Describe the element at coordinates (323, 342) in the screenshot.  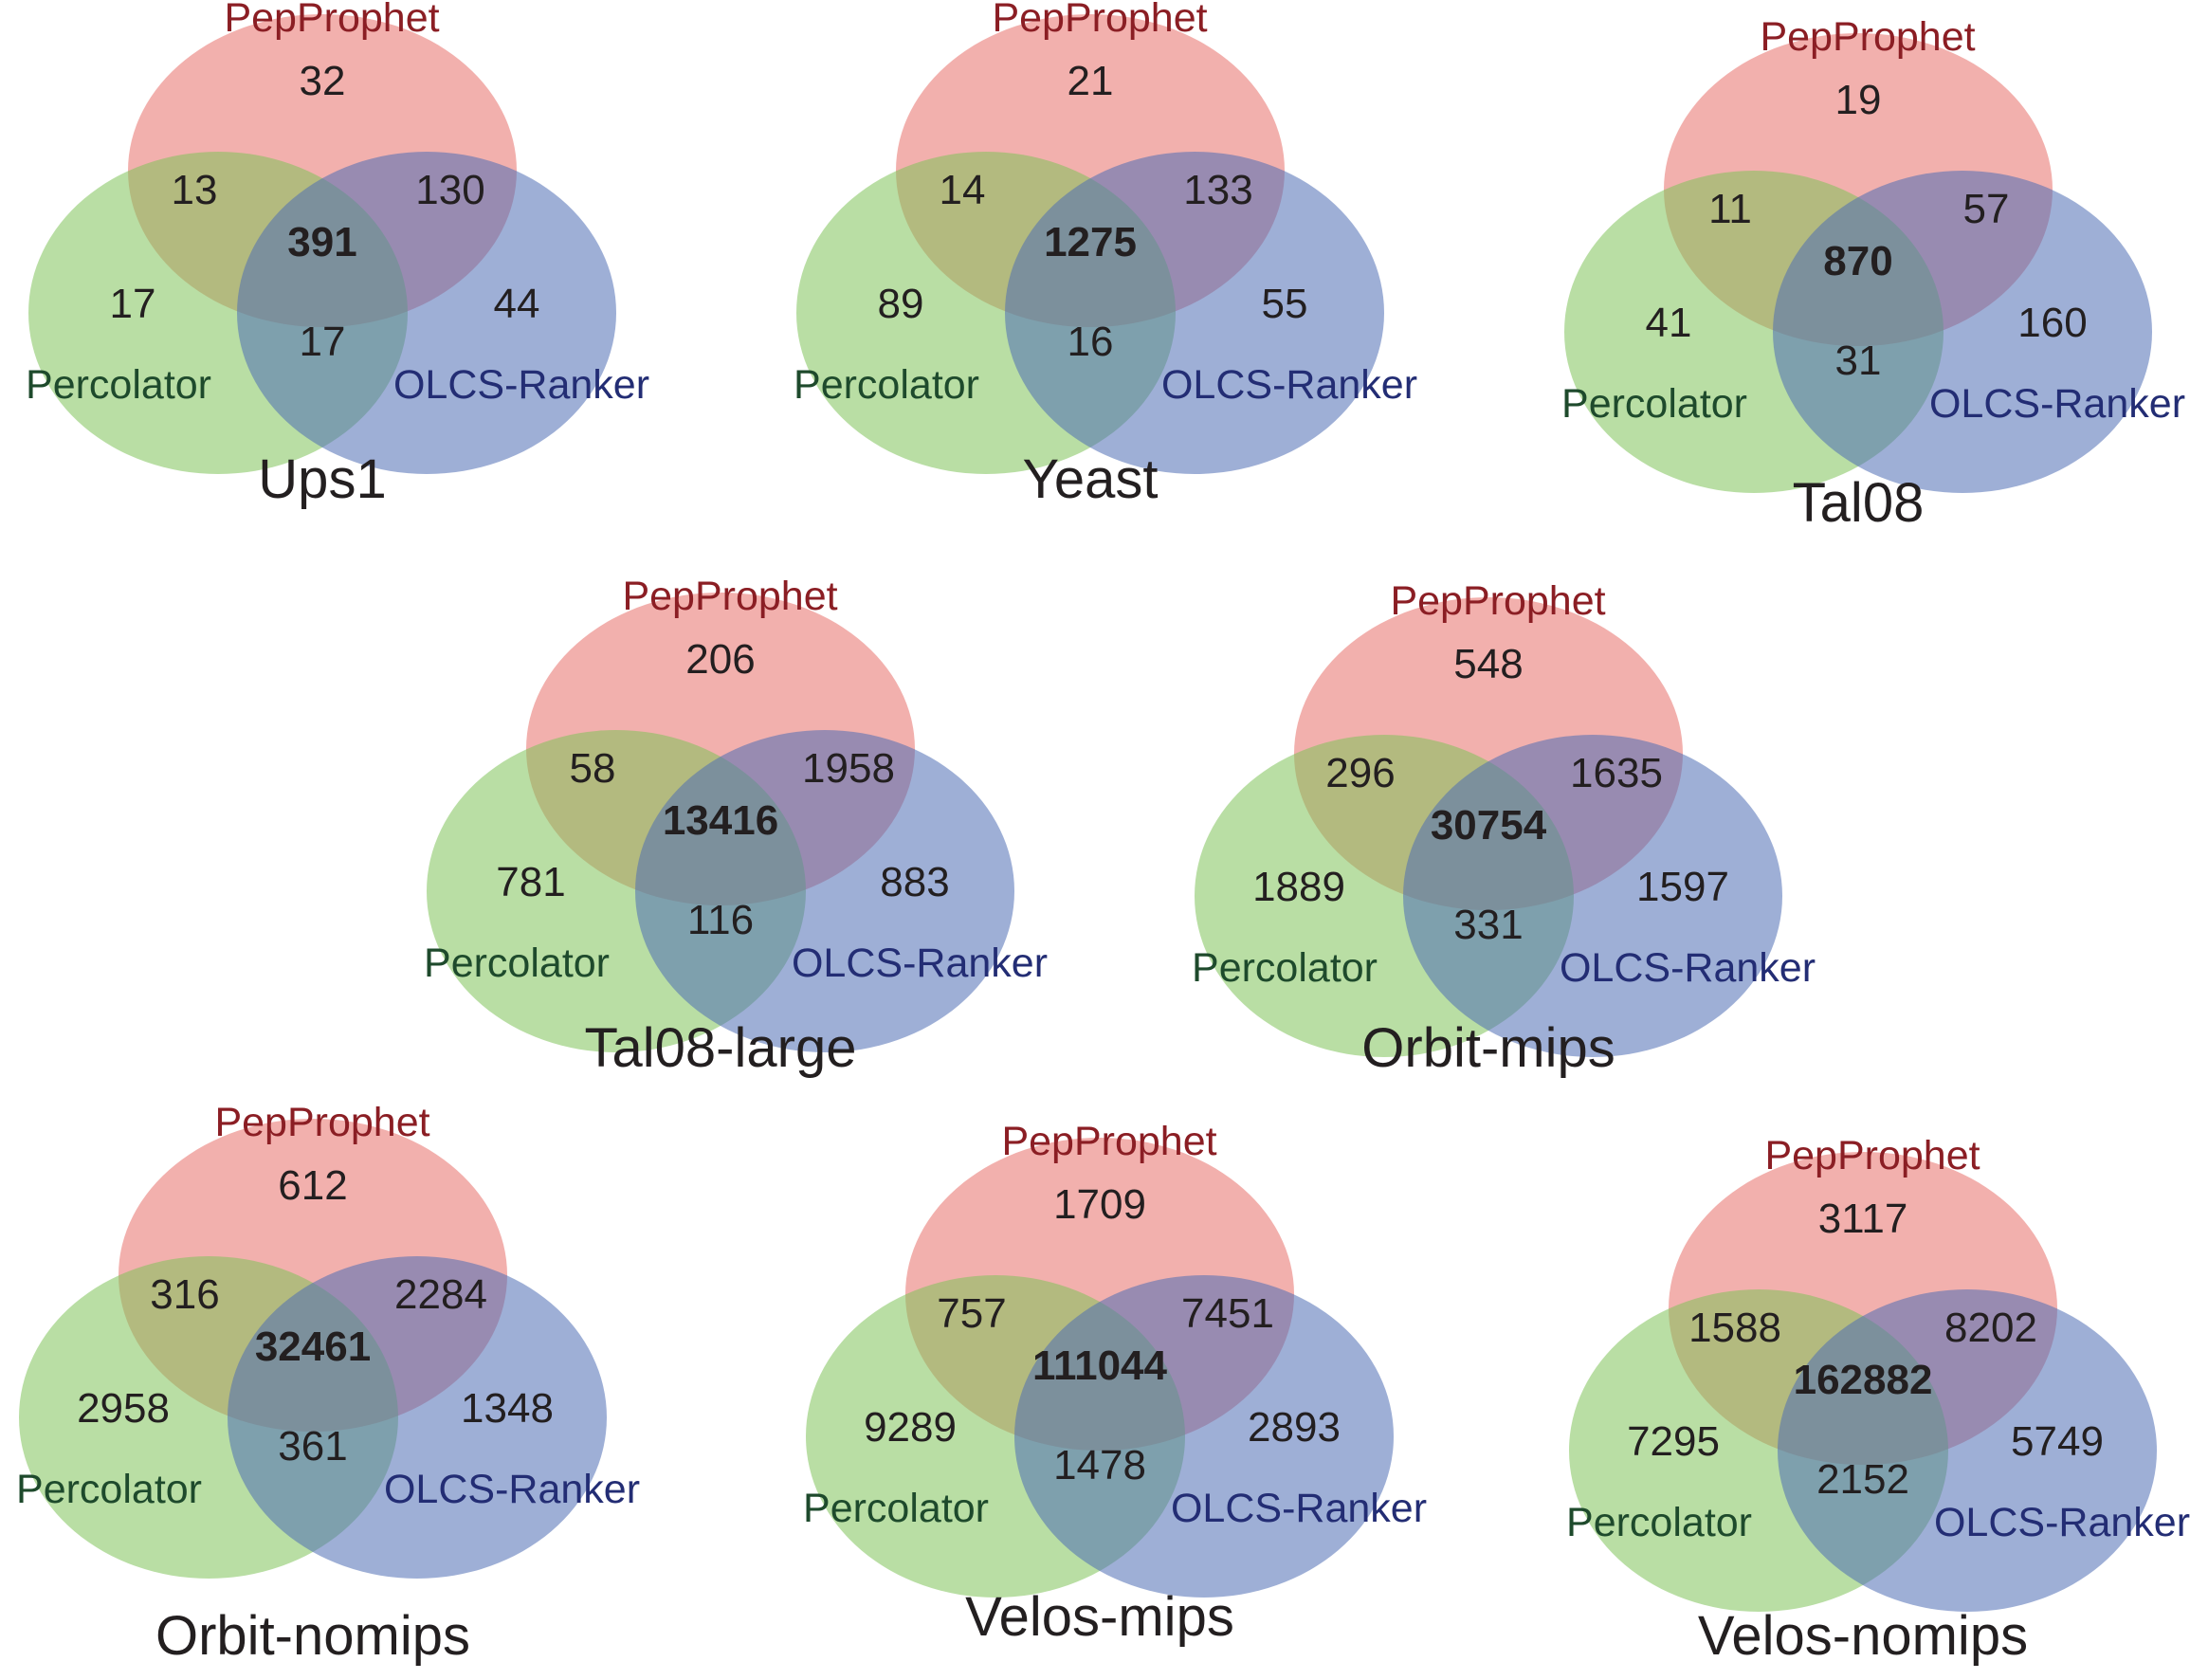
I see `region-percolator-olcs: 17` at that location.